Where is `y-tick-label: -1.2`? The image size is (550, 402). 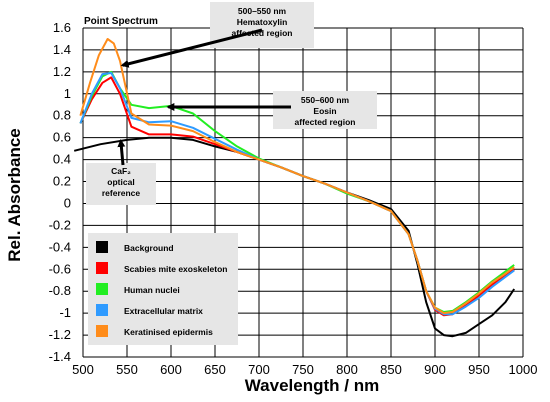 y-tick-label: -1.2 is located at coordinates (60, 334).